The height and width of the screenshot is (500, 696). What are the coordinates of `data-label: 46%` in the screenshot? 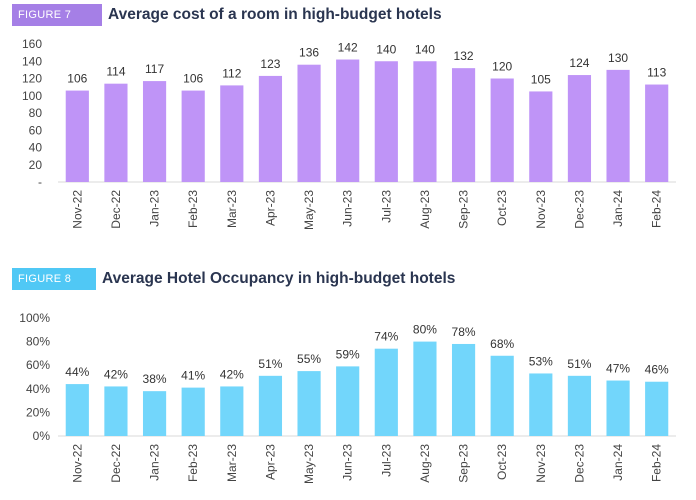 It's located at (657, 370).